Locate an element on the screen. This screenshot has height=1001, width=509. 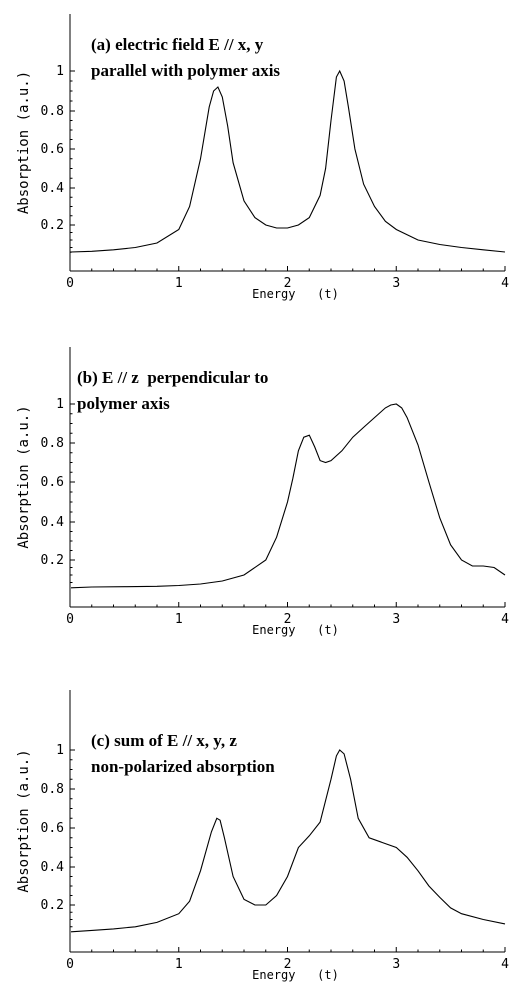
panel-annotation-line: (b) E // z perpendicular to is located at coordinates (172, 377).